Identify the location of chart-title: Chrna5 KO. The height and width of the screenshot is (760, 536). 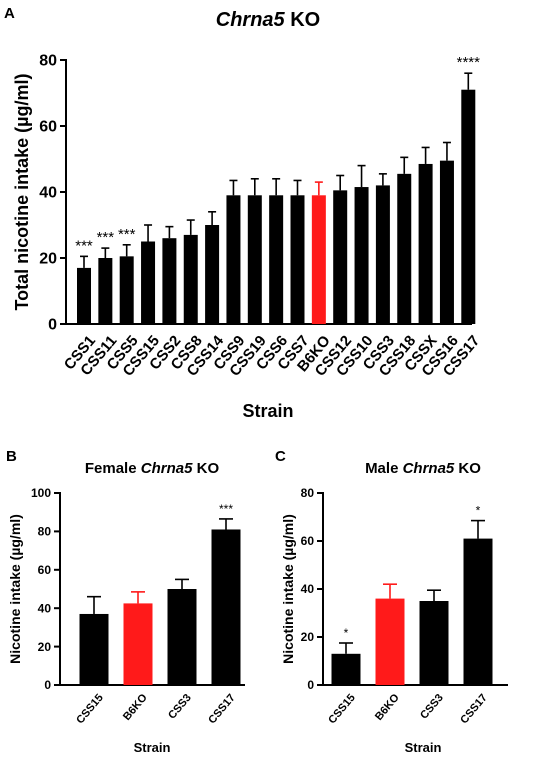
(268, 20).